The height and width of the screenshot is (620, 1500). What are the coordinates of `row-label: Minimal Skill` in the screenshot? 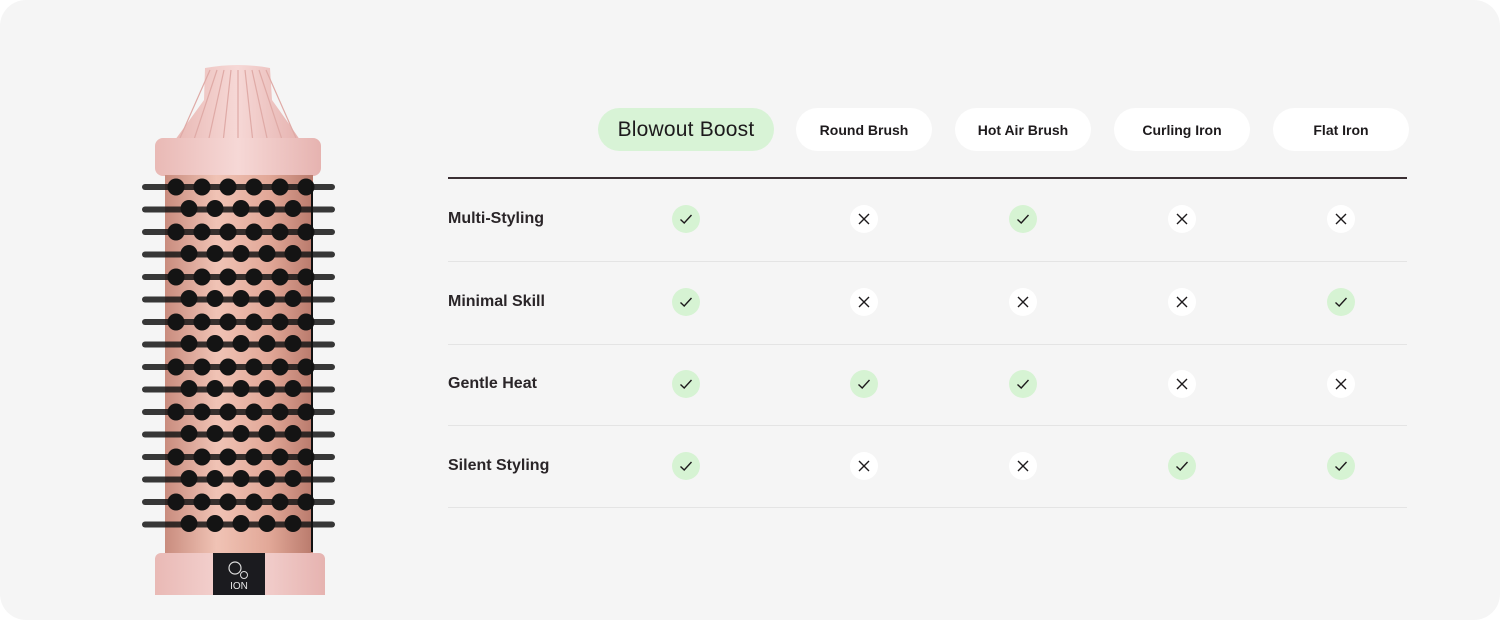 It's located at (496, 301).